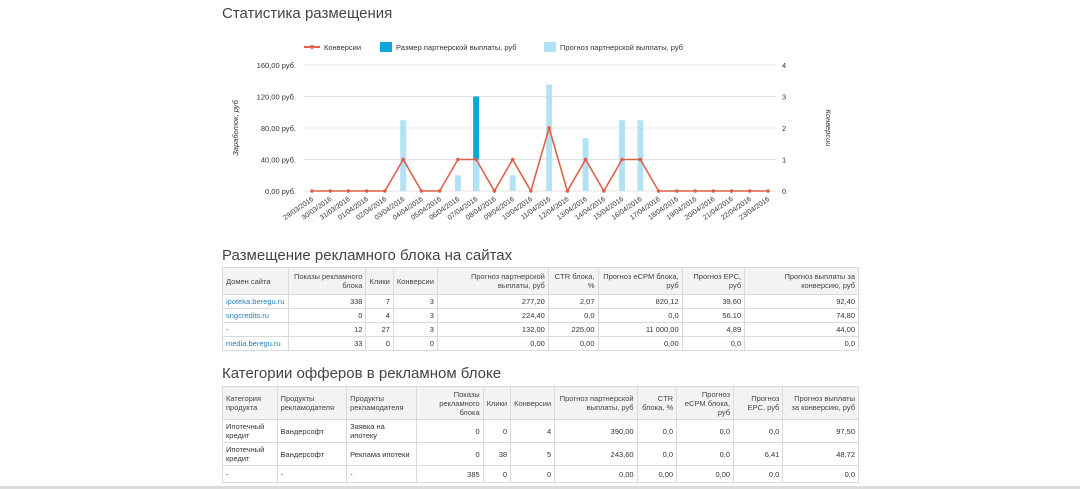 This screenshot has height=489, width=1080. What do you see at coordinates (713, 301) in the screenshot?
I see `cell-epc: 39,60` at bounding box center [713, 301].